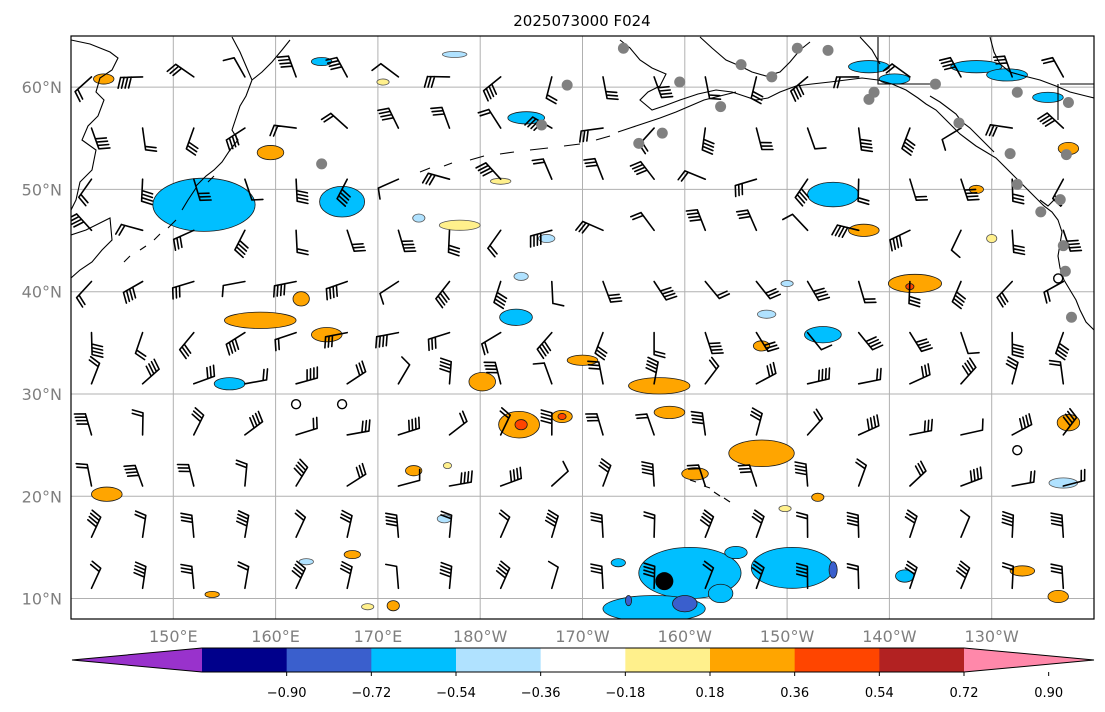  I want to click on latitude-tick-label: 50°N, so click(42, 189).